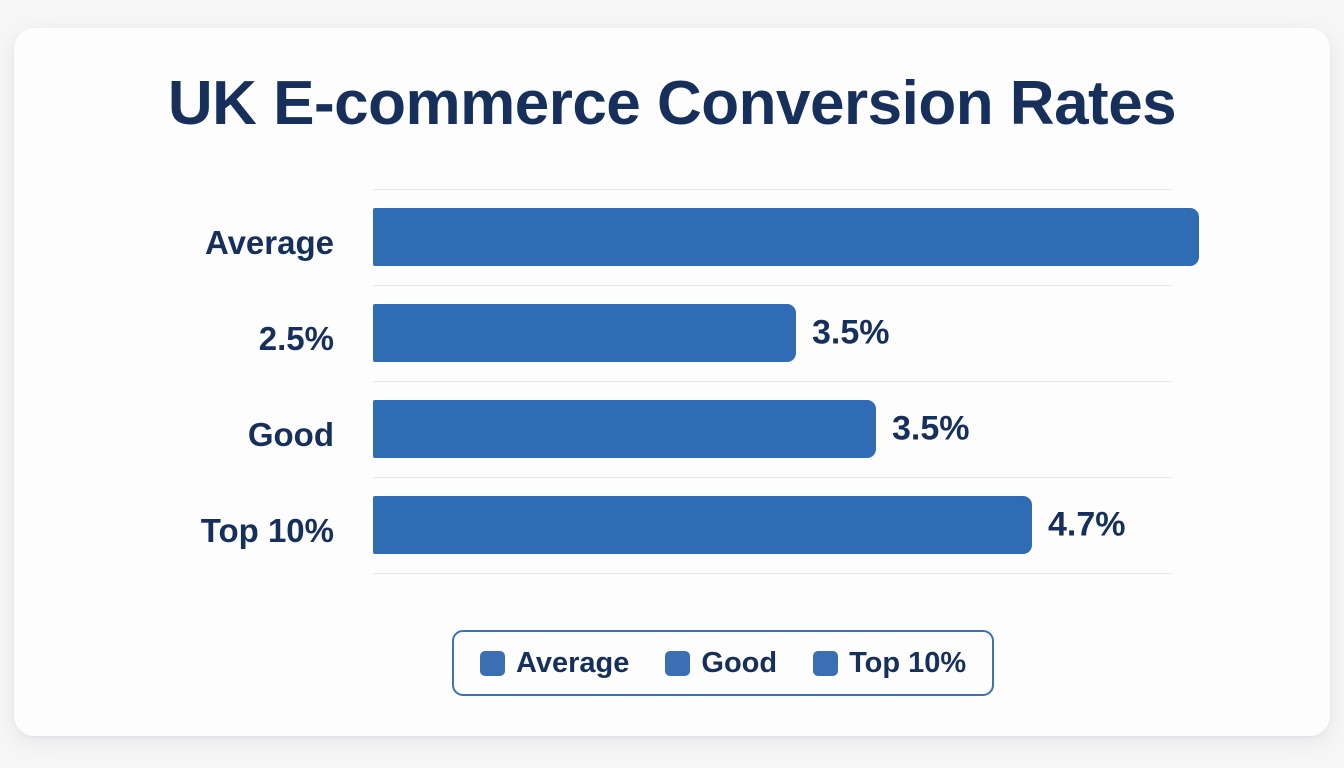 The height and width of the screenshot is (768, 1344). Describe the element at coordinates (573, 662) in the screenshot. I see `legend-label: Average` at that location.